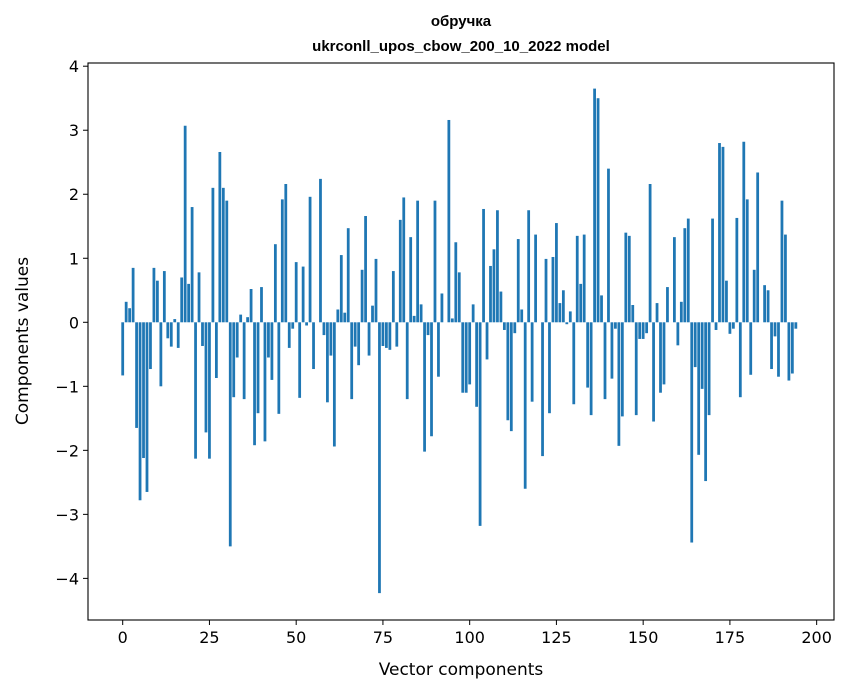  What do you see at coordinates (475, 633) in the screenshot?
I see `x-axis-ticks: 0 25 50 75 100 125 150 175 200` at bounding box center [475, 633].